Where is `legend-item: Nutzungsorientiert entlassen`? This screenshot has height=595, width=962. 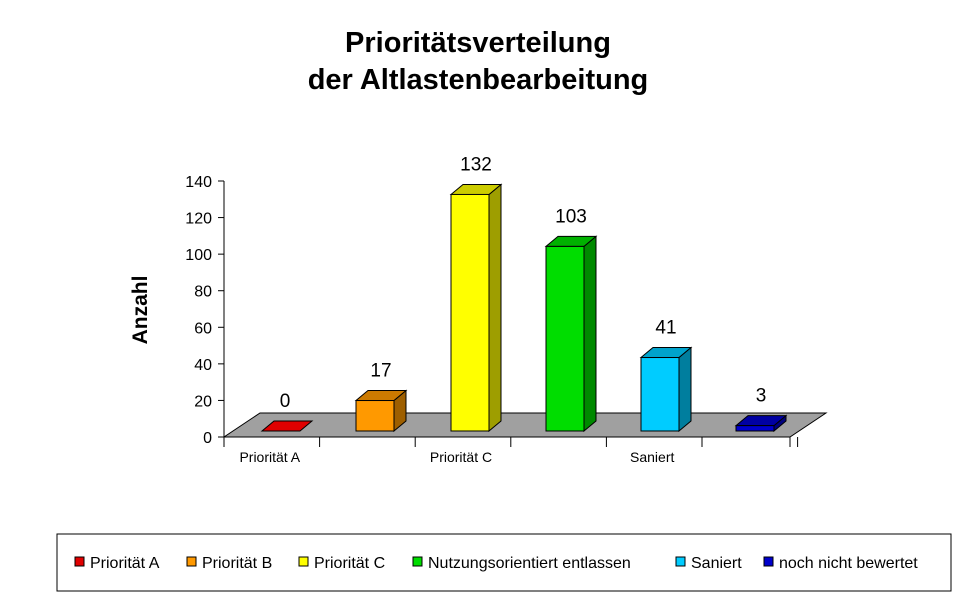
legend-item: Nutzungsorientiert entlassen is located at coordinates (521, 563).